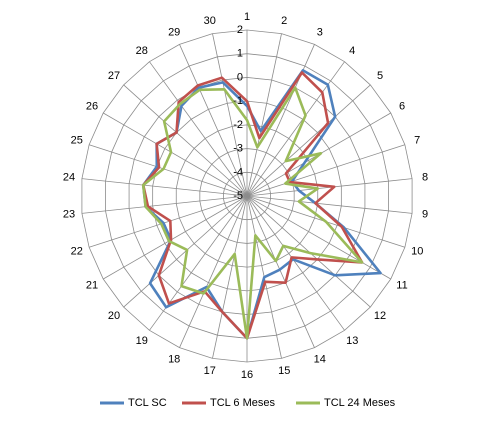 The image size is (499, 423). What do you see at coordinates (114, 316) in the screenshot?
I see `category-label: 20` at bounding box center [114, 316].